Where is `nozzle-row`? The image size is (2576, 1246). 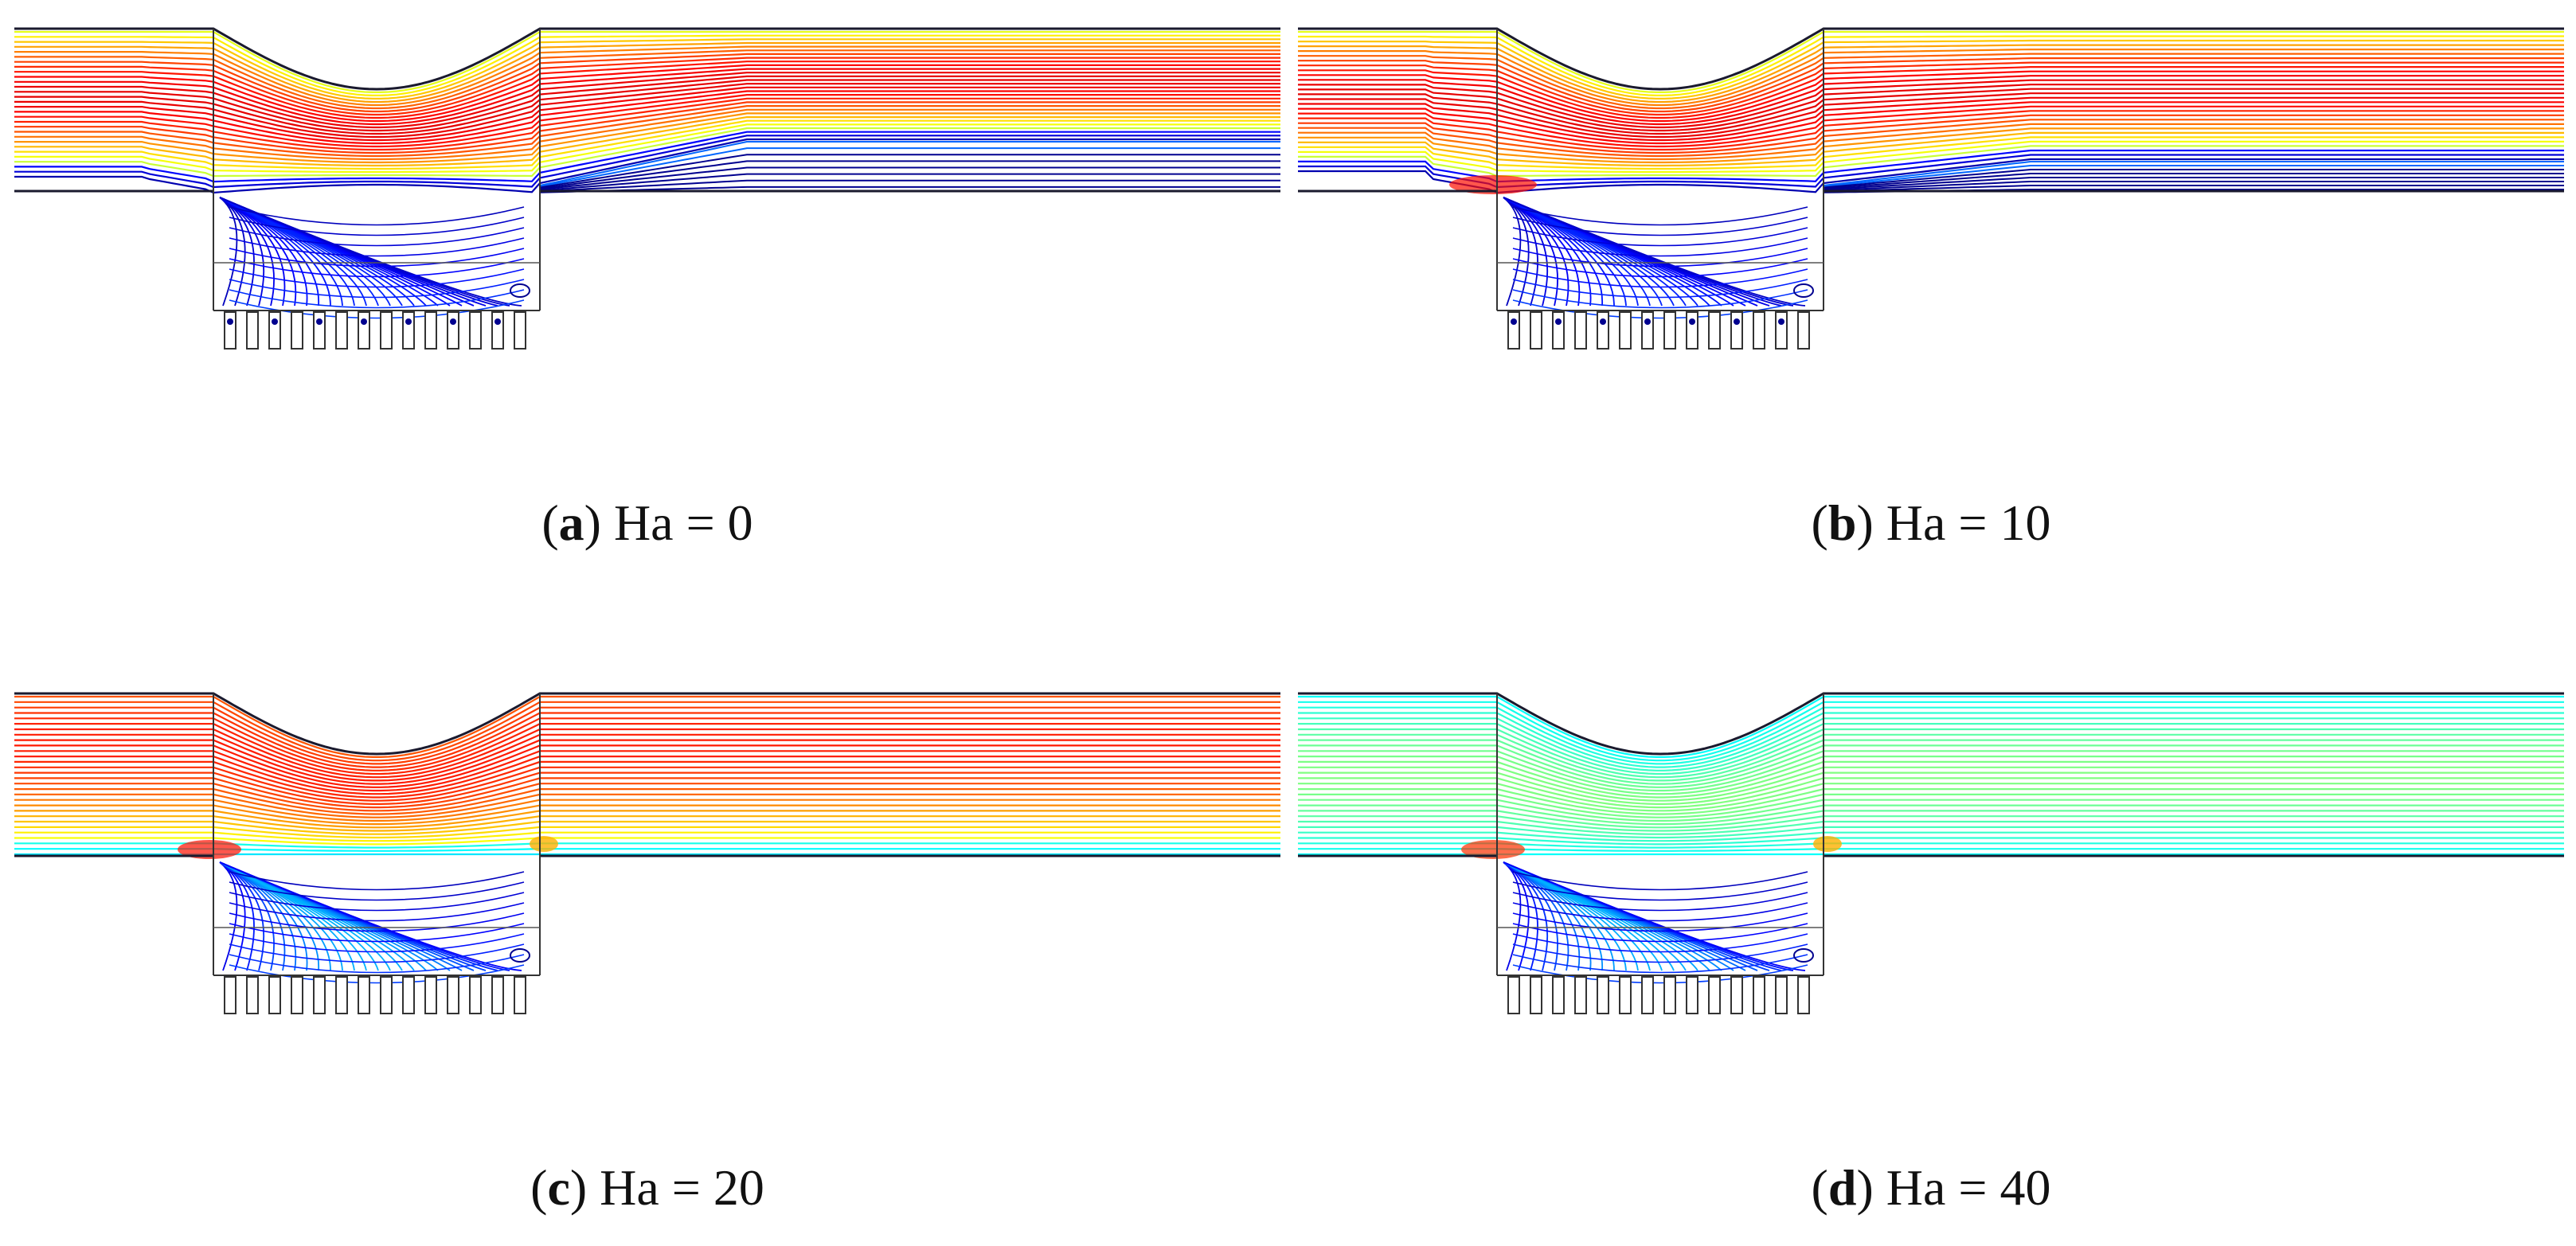
nozzle-row is located at coordinates (375, 330).